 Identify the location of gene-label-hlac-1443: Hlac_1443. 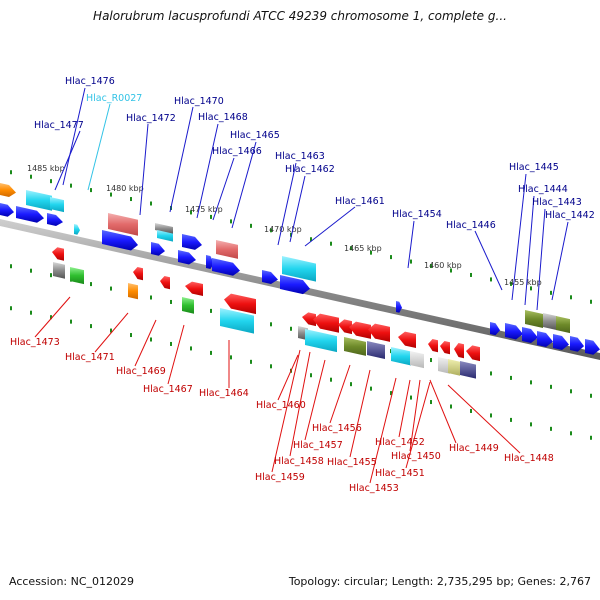
(557, 202).